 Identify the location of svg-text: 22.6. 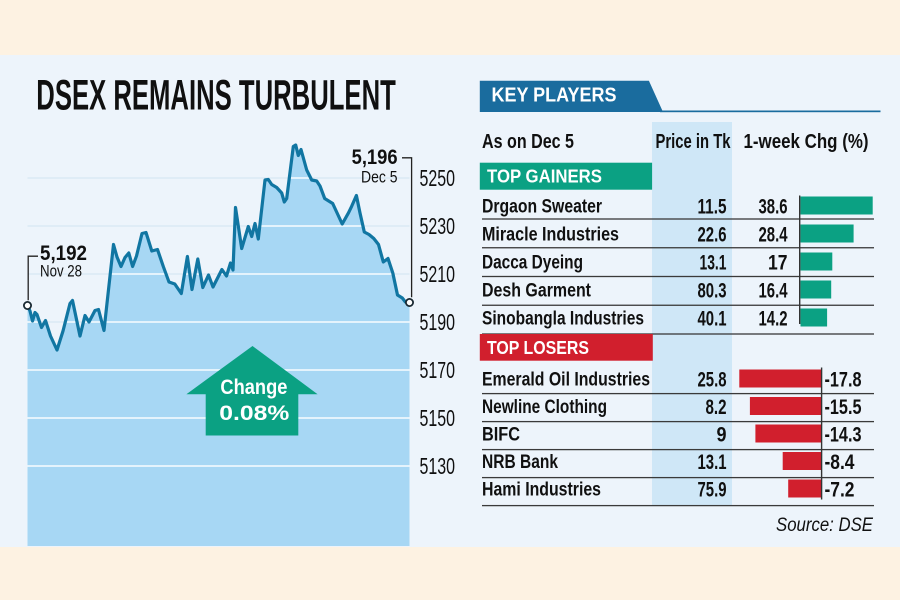
(712, 234).